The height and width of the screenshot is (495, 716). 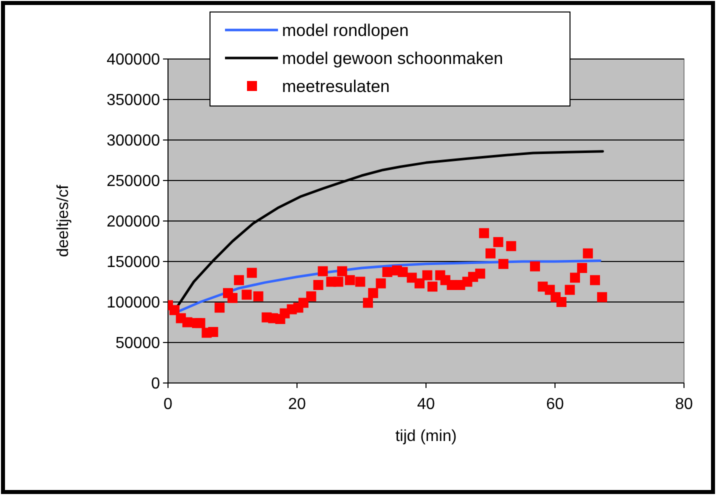 What do you see at coordinates (133, 181) in the screenshot?
I see `y-tick-label: 250000` at bounding box center [133, 181].